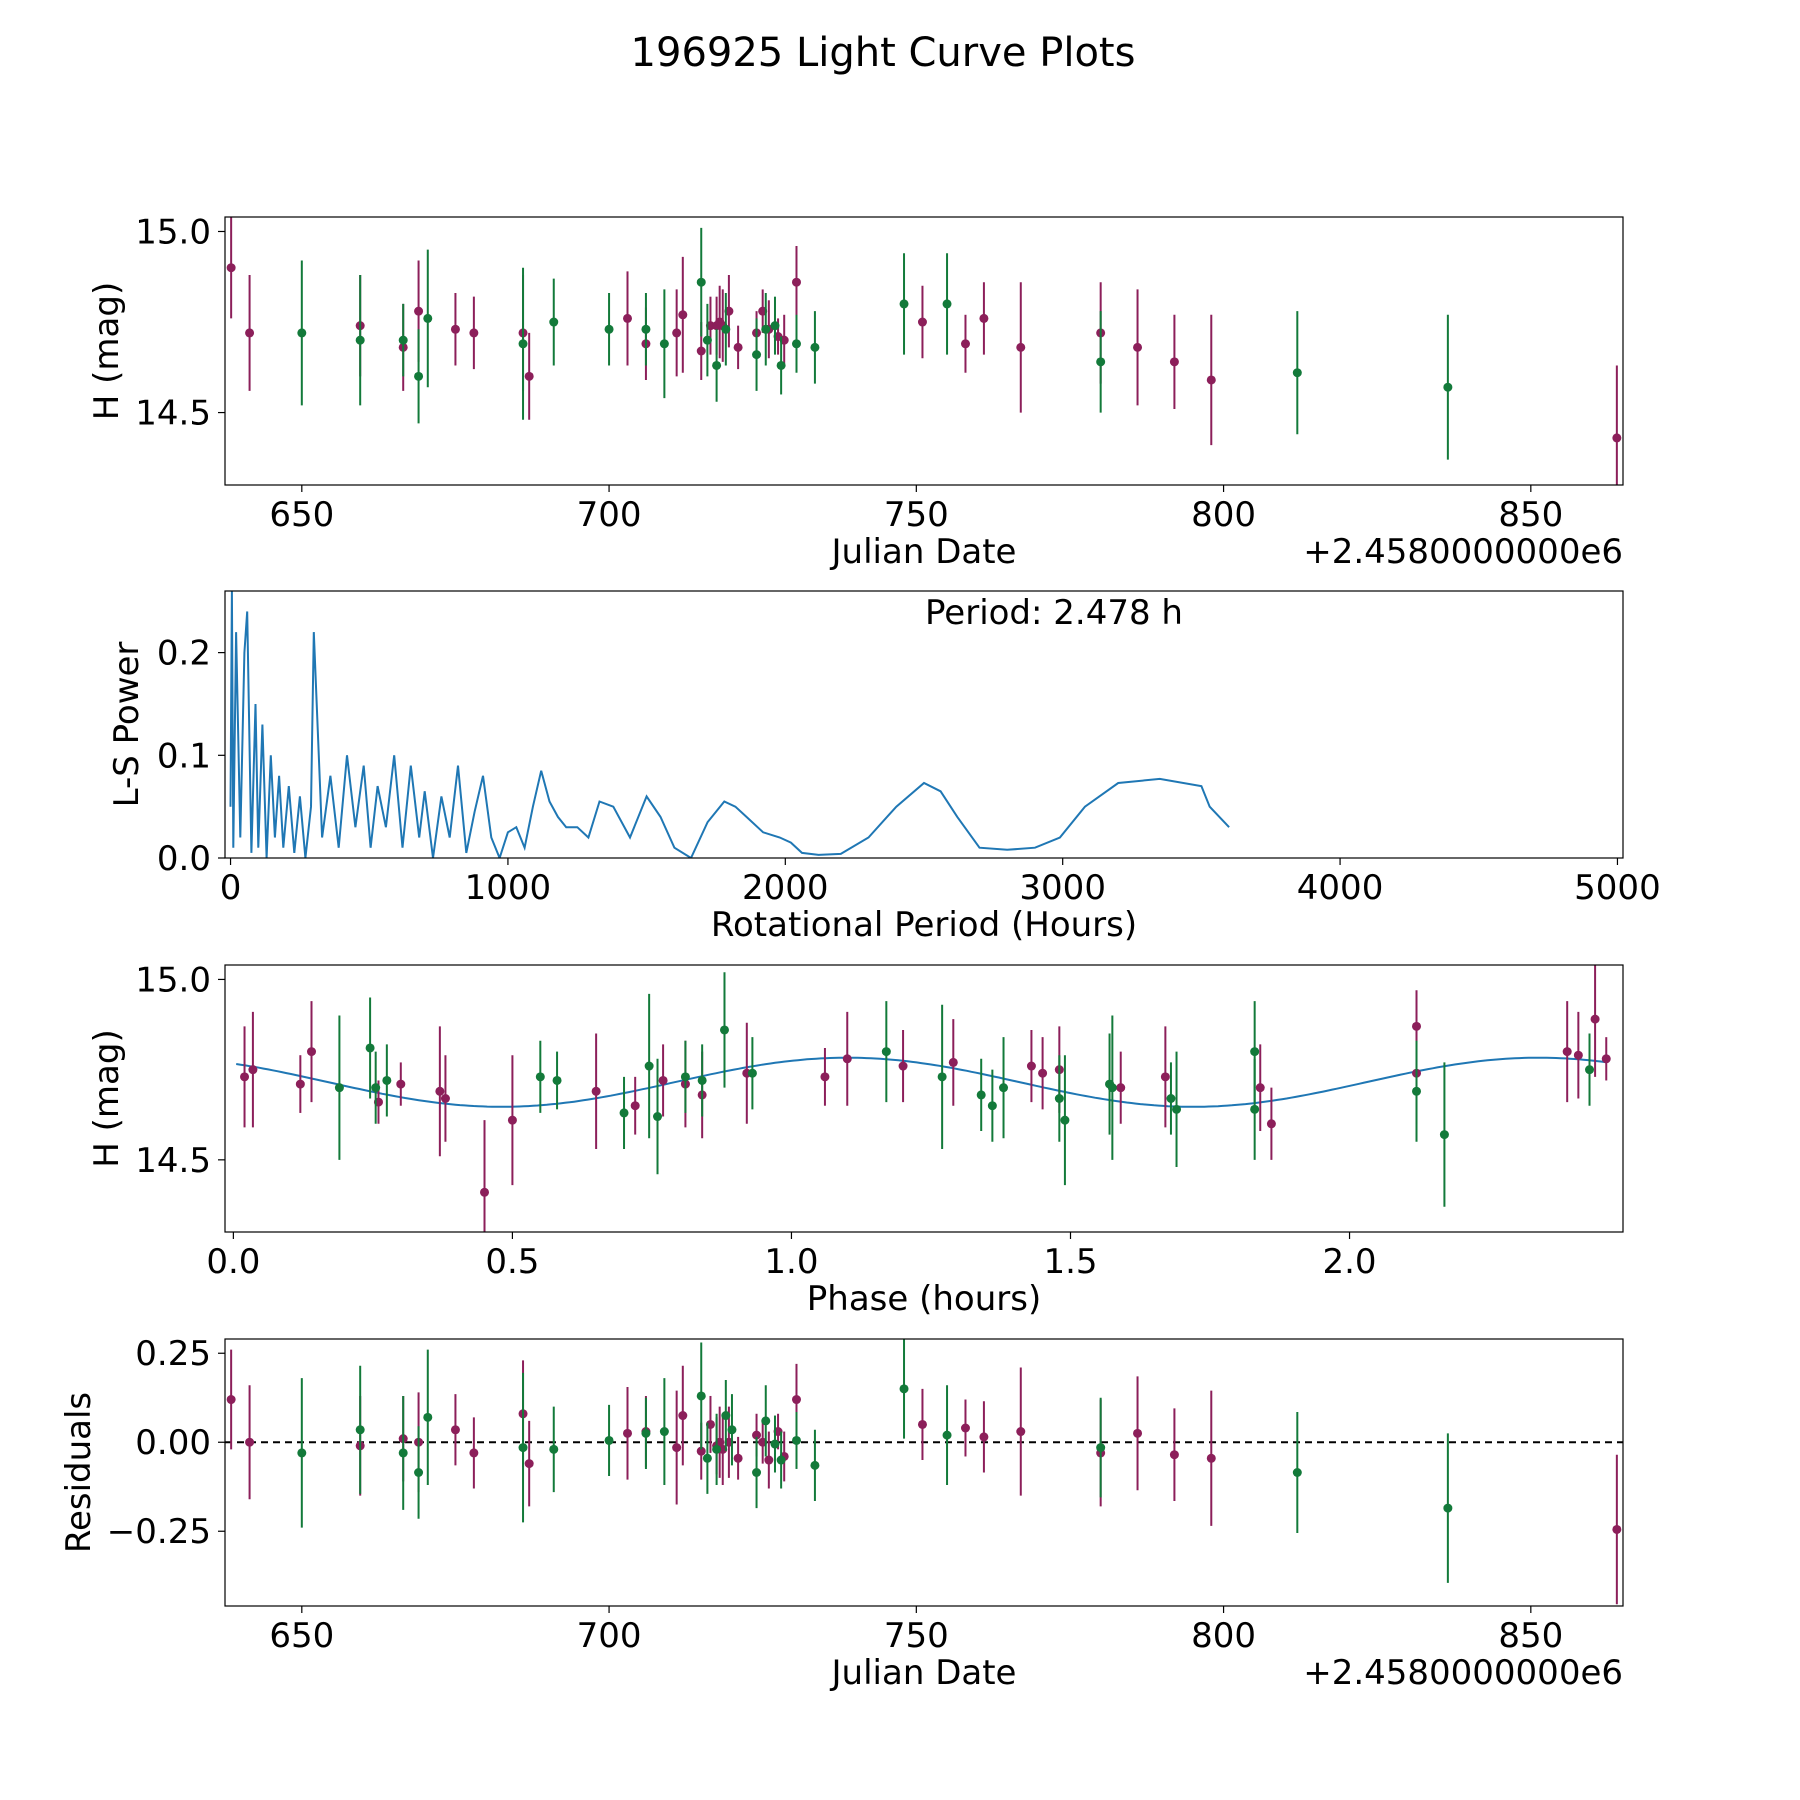 Image resolution: width=1800 pixels, height=1800 pixels. I want to click on x-tick-label: 850, so click(1530, 1636).